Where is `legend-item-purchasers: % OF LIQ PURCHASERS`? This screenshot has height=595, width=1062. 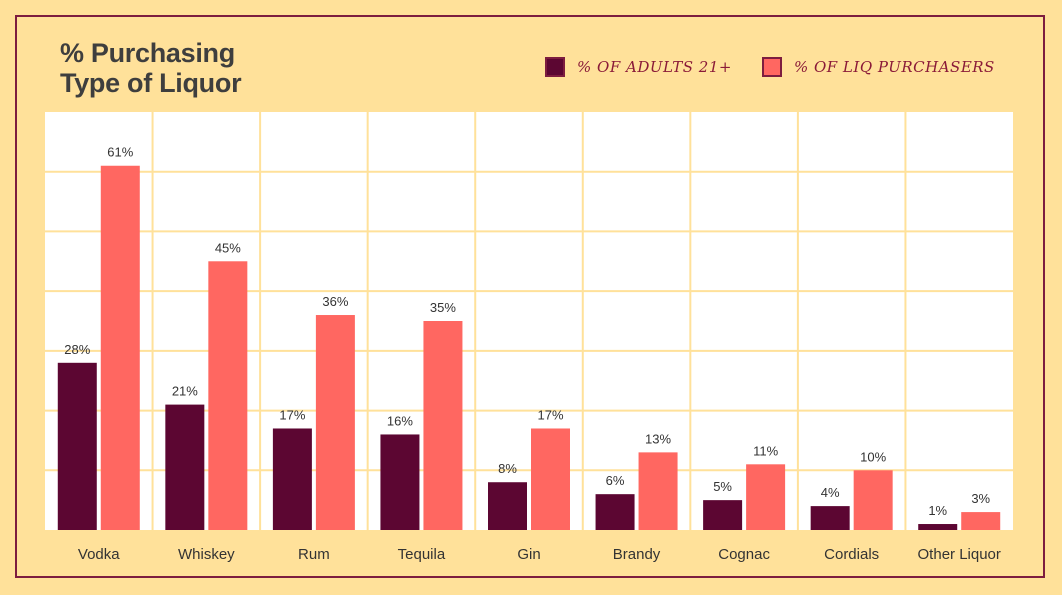
legend-item-purchasers: % OF LIQ PURCHASERS is located at coordinates (878, 67).